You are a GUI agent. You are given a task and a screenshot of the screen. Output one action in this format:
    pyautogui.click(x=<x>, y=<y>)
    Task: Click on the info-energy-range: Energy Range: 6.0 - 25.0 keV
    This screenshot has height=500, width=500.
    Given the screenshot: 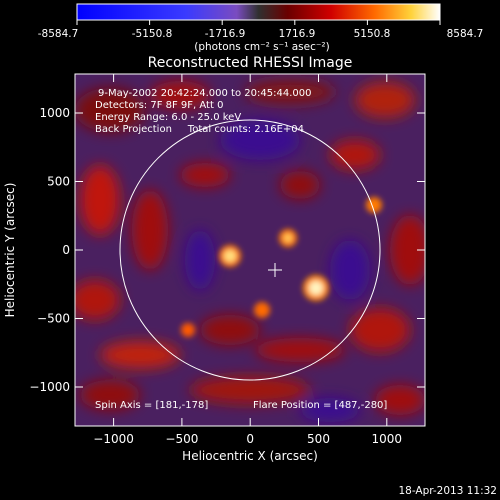 What is the action you would take?
    pyautogui.click(x=168, y=117)
    